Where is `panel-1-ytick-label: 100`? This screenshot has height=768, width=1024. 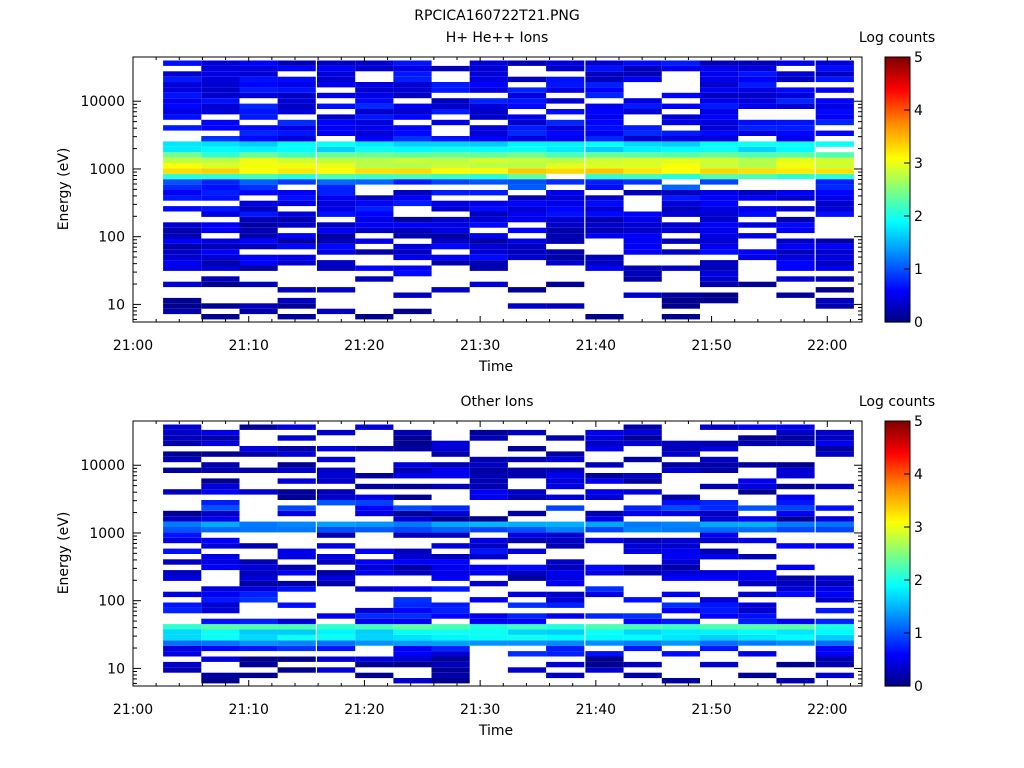 panel-1-ytick-label: 100 is located at coordinates (111, 238).